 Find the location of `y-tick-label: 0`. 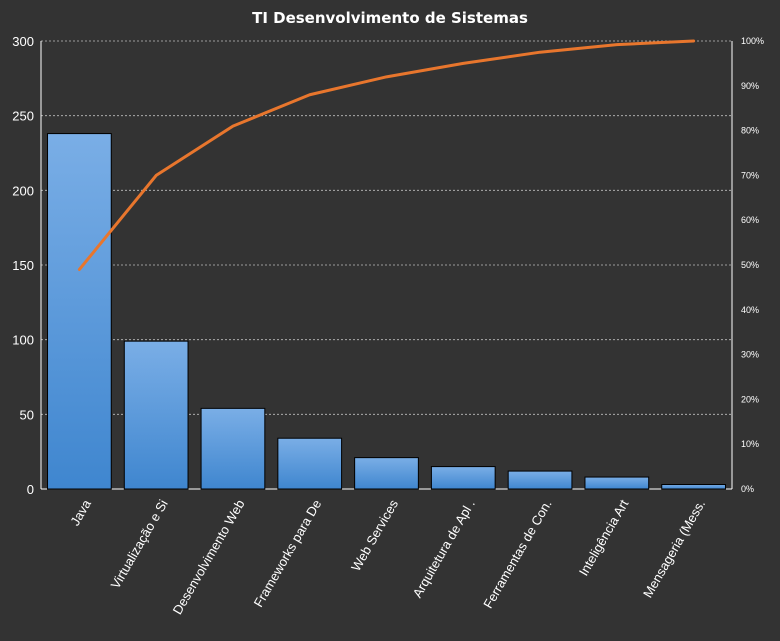

y-tick-label: 0 is located at coordinates (30, 489).